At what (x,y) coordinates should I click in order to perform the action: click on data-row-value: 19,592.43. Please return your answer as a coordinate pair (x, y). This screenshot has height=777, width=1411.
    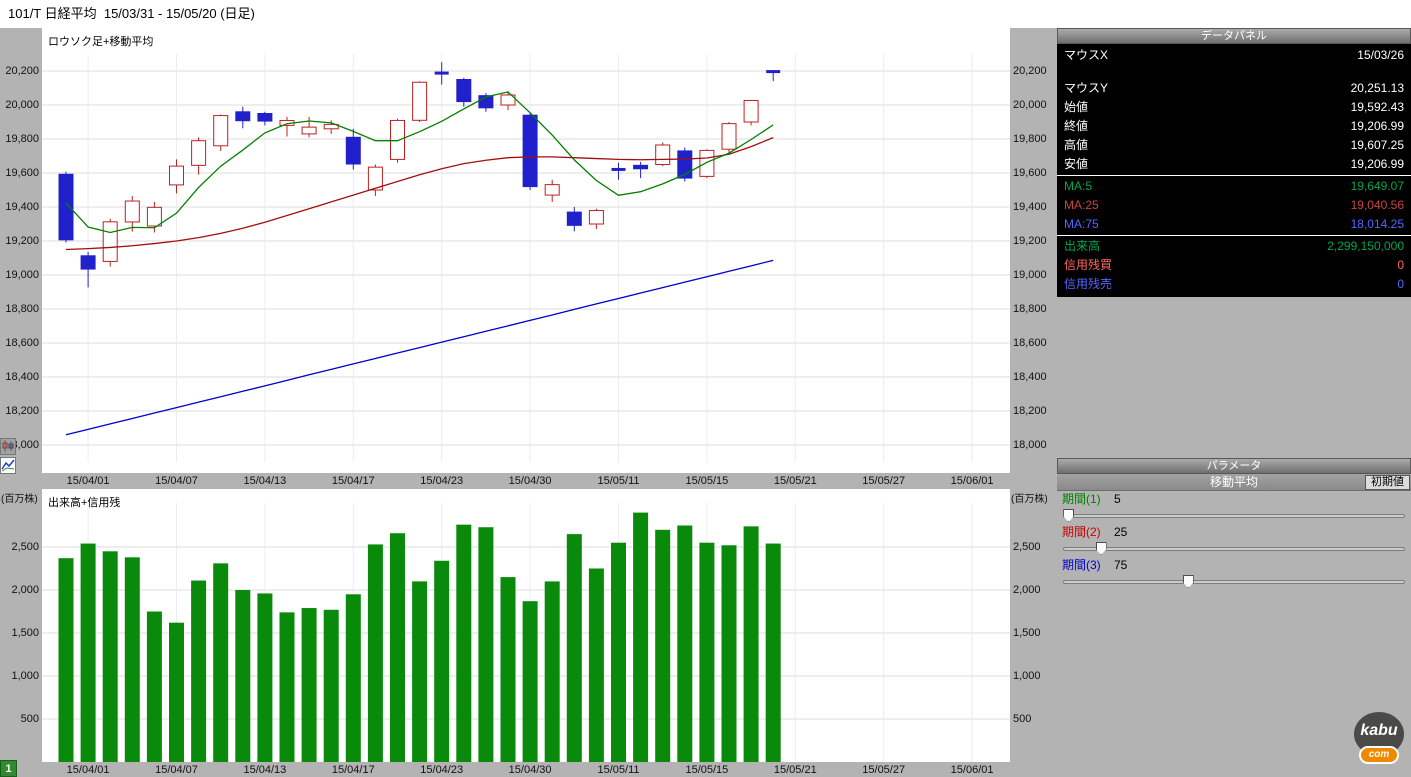
    Looking at the image, I should click on (1377, 107).